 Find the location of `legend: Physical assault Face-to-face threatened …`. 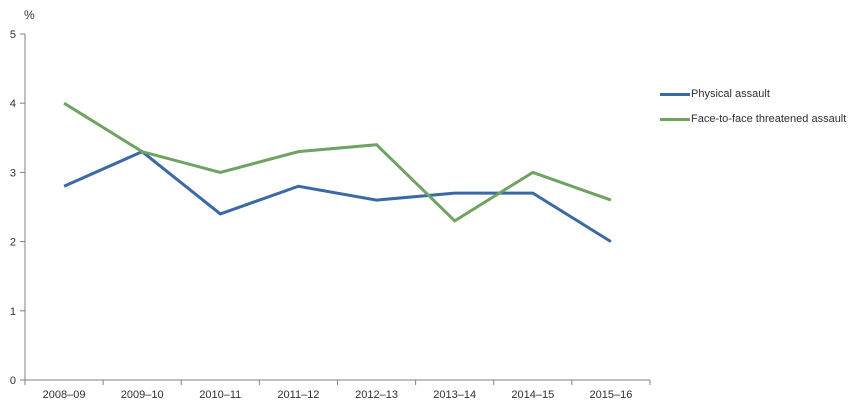

legend: Physical assault Face-to-face threatened … is located at coordinates (753, 106).